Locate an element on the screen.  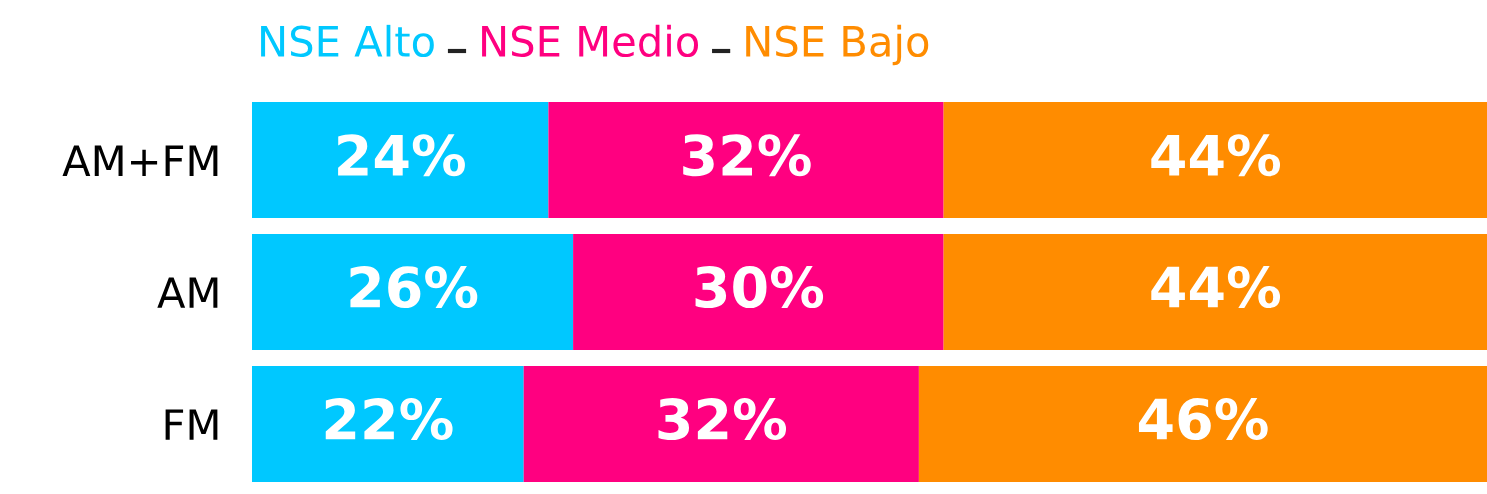
y-tick-label: AM is located at coordinates (187, 292).